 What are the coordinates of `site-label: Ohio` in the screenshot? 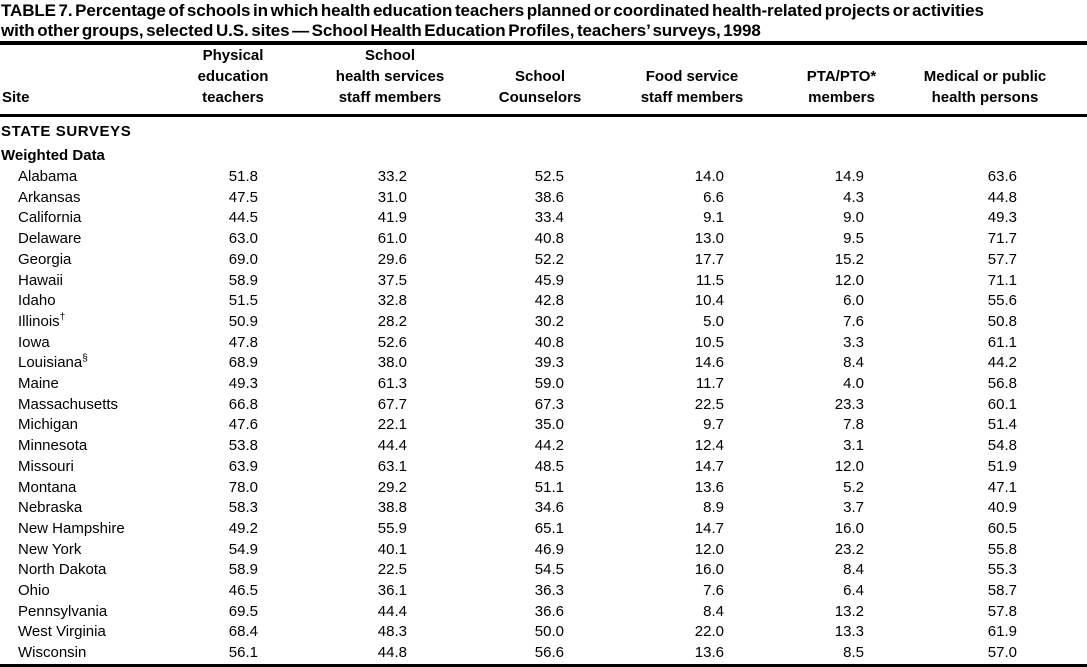 It's located at (34, 591).